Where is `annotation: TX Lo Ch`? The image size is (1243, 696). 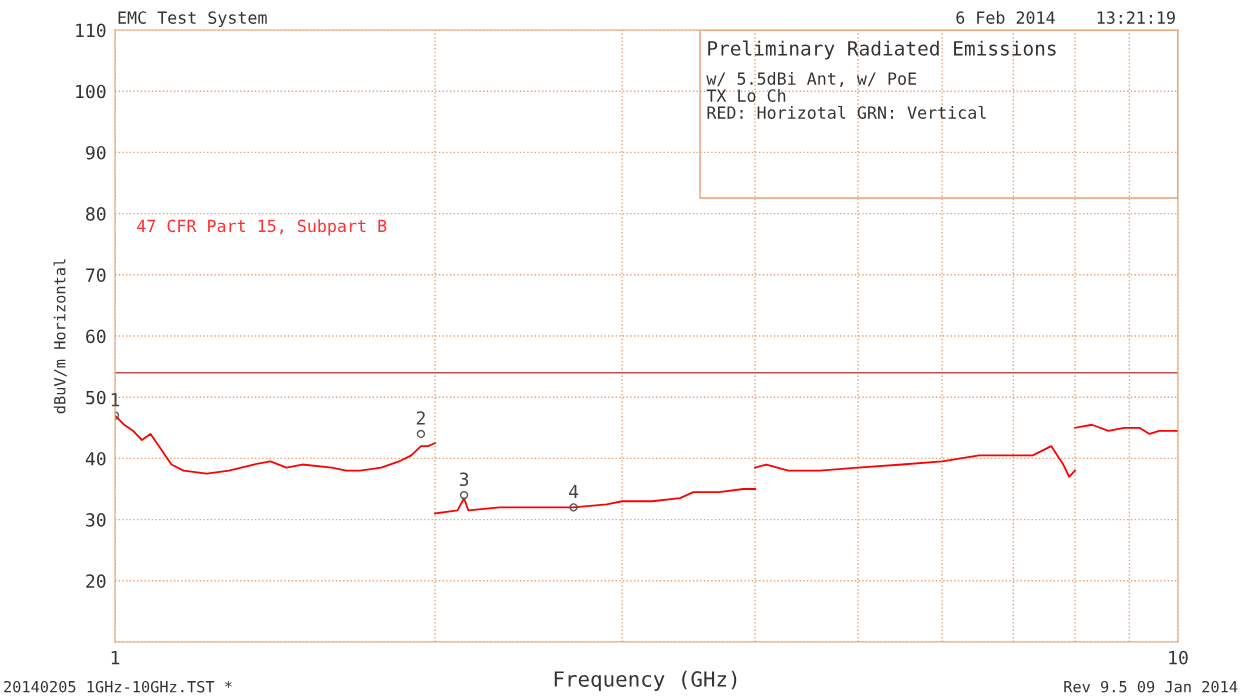
annotation: TX Lo Ch is located at coordinates (746, 95).